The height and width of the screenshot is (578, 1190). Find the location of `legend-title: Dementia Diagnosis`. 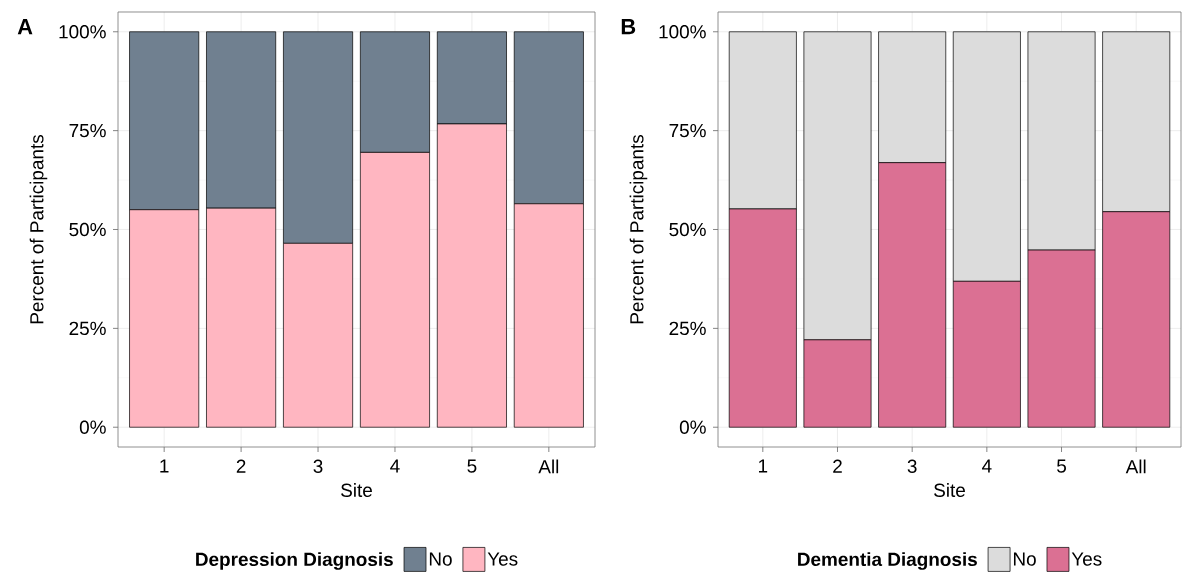

legend-title: Dementia Diagnosis is located at coordinates (887, 561).